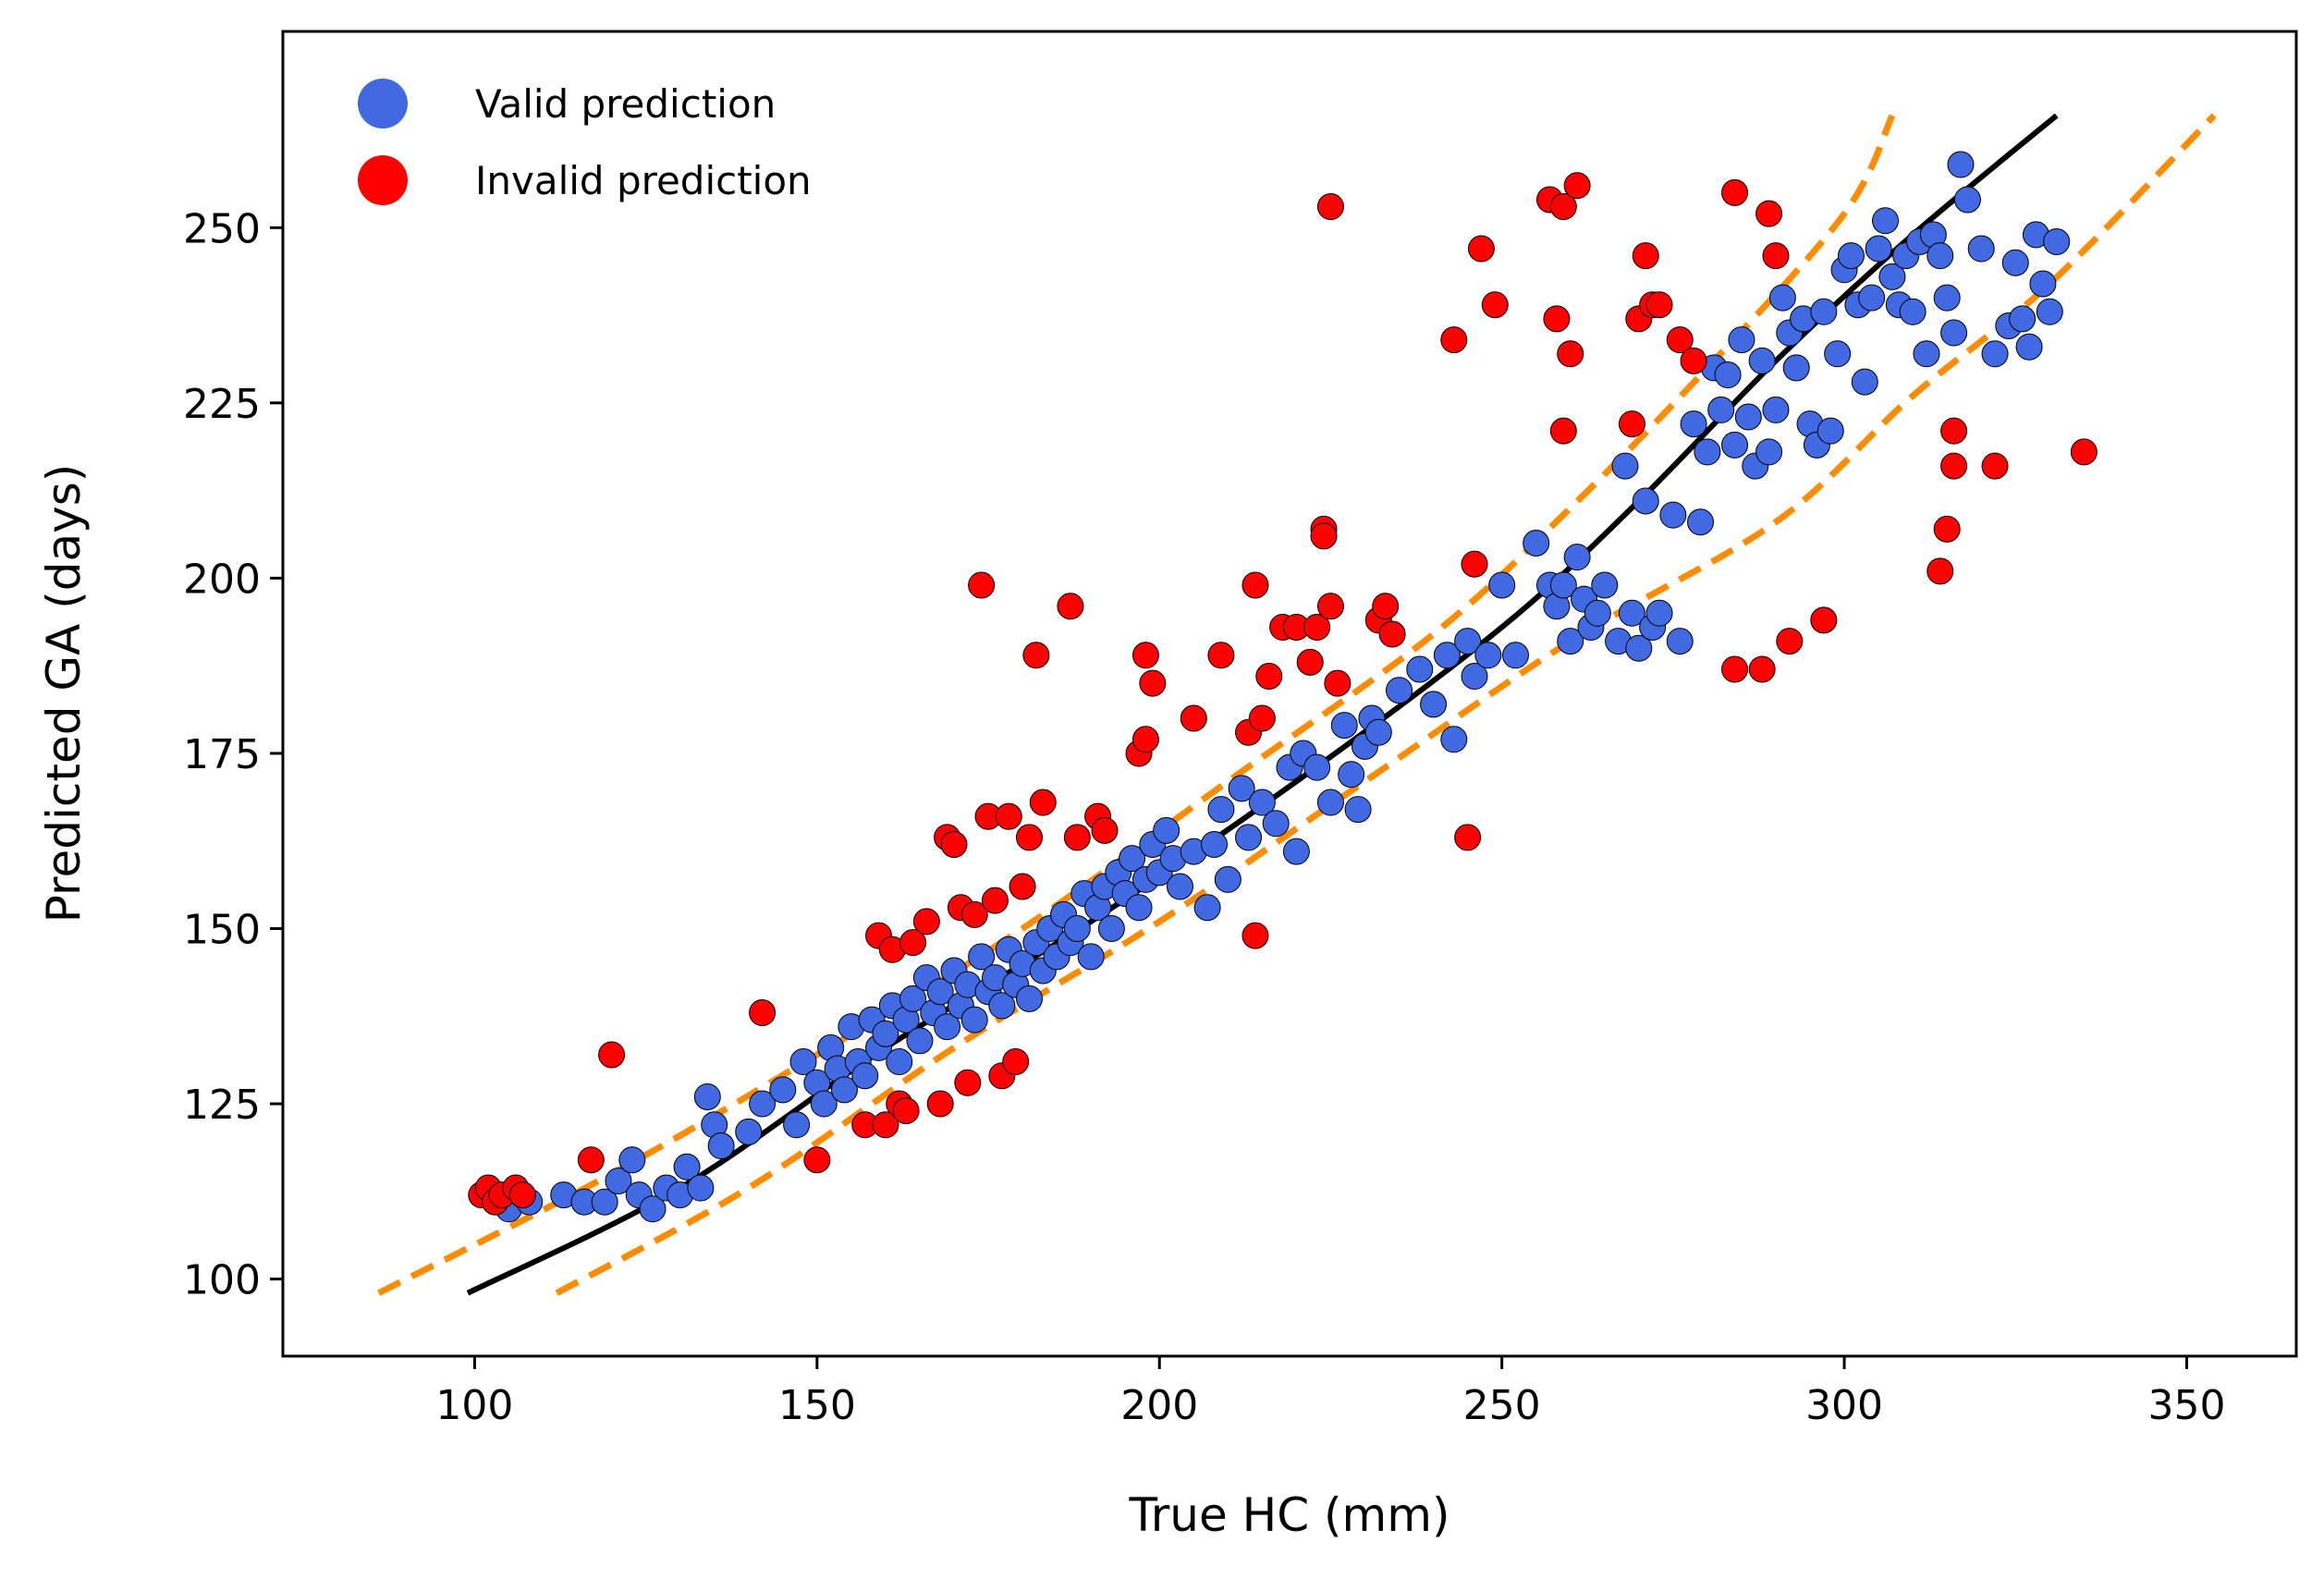 The image size is (2324, 1578). Describe the element at coordinates (1502, 1405) in the screenshot. I see `x-tick-label: 250` at that location.